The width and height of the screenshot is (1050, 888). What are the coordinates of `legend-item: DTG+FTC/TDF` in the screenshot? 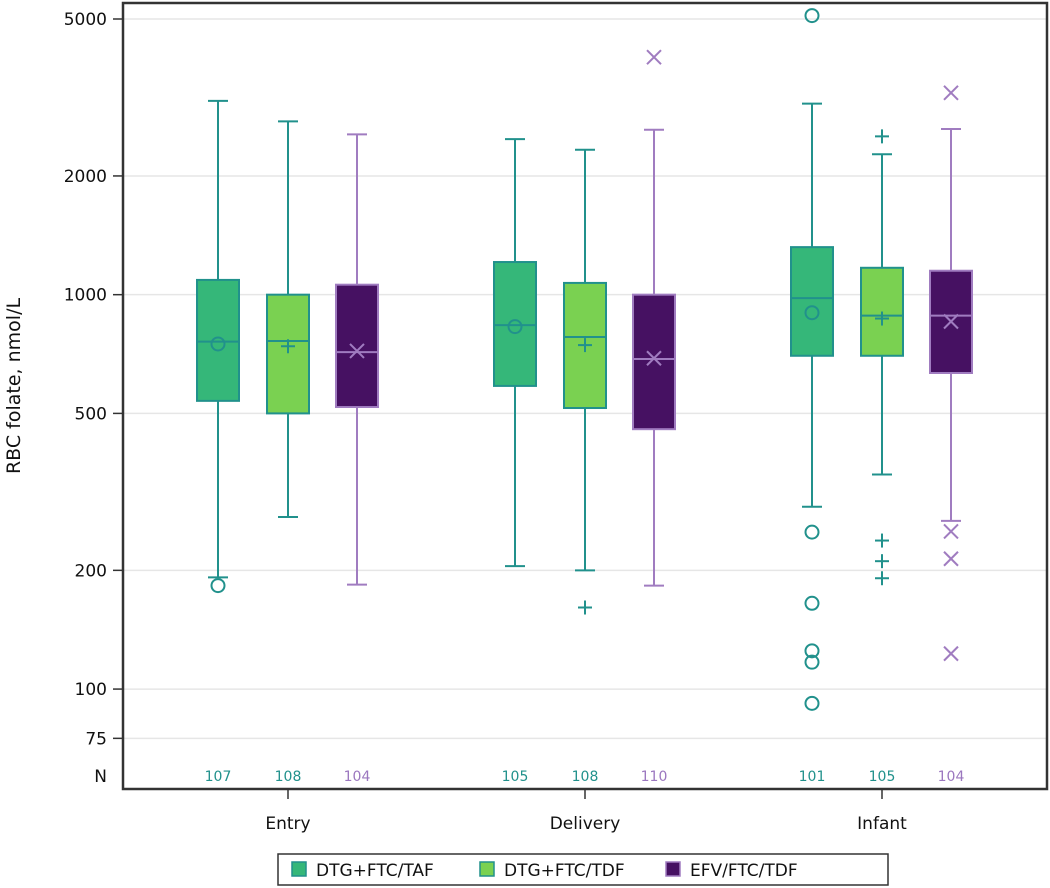 It's located at (552, 871).